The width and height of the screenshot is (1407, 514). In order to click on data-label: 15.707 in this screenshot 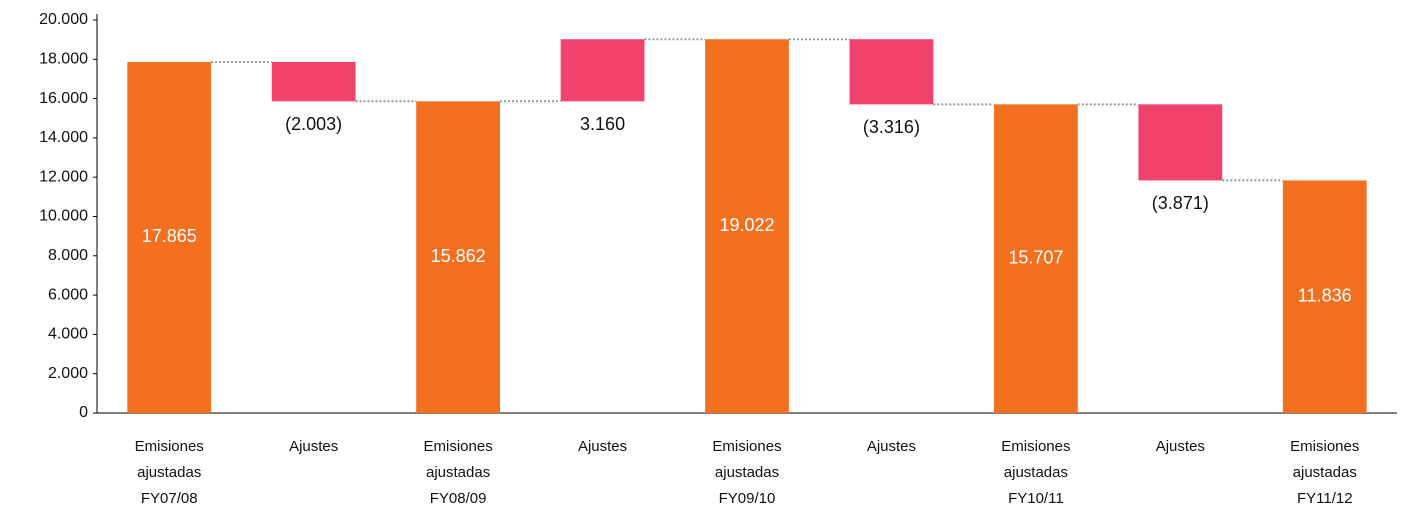, I will do `click(1035, 257)`.